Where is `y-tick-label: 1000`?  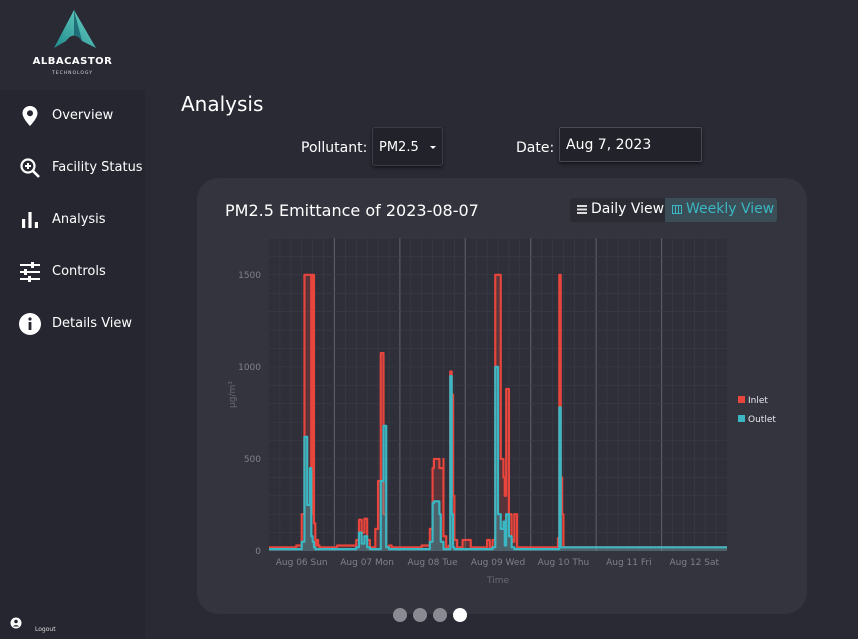
y-tick-label: 1000 is located at coordinates (249, 368).